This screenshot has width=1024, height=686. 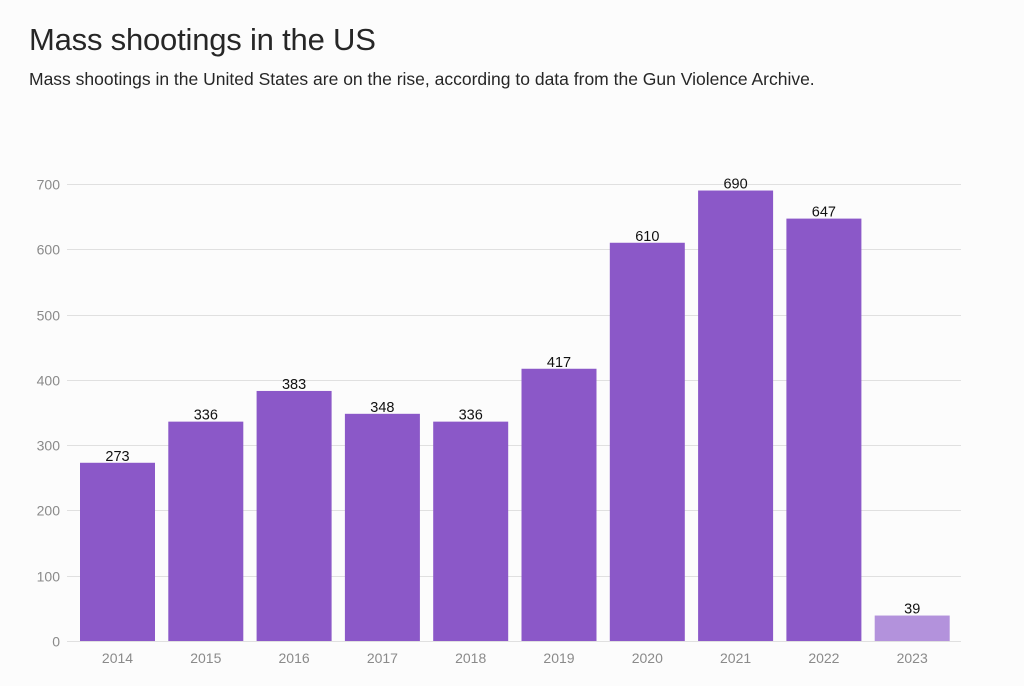 I want to click on x-tick-label: 2016, so click(x=294, y=658).